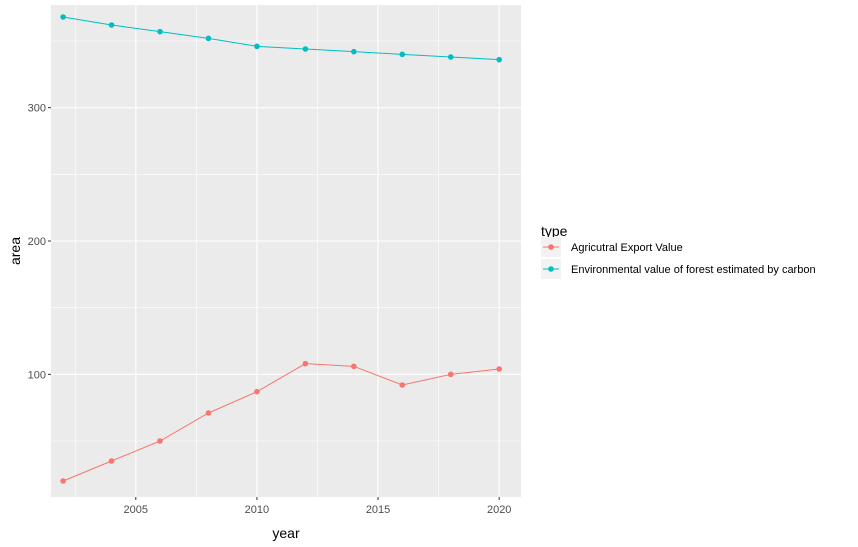  What do you see at coordinates (15, 251) in the screenshot?
I see `y-axis-title: area` at bounding box center [15, 251].